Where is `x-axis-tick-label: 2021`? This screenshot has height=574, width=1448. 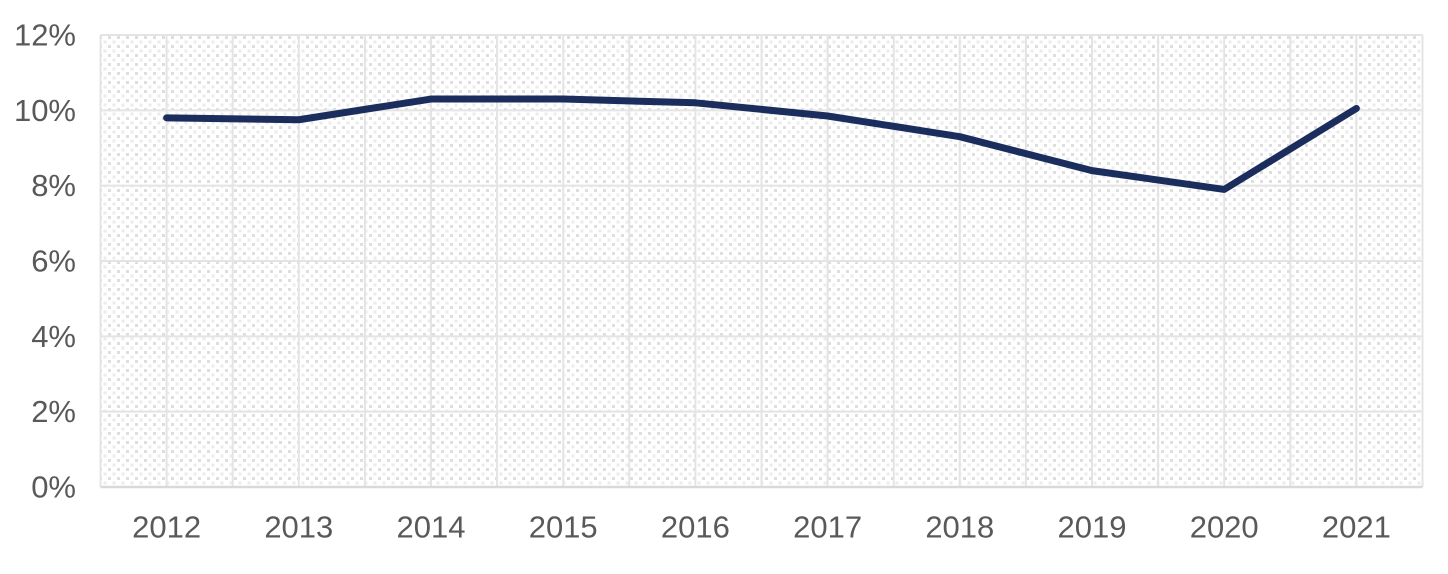
x-axis-tick-label: 2021 is located at coordinates (1356, 527).